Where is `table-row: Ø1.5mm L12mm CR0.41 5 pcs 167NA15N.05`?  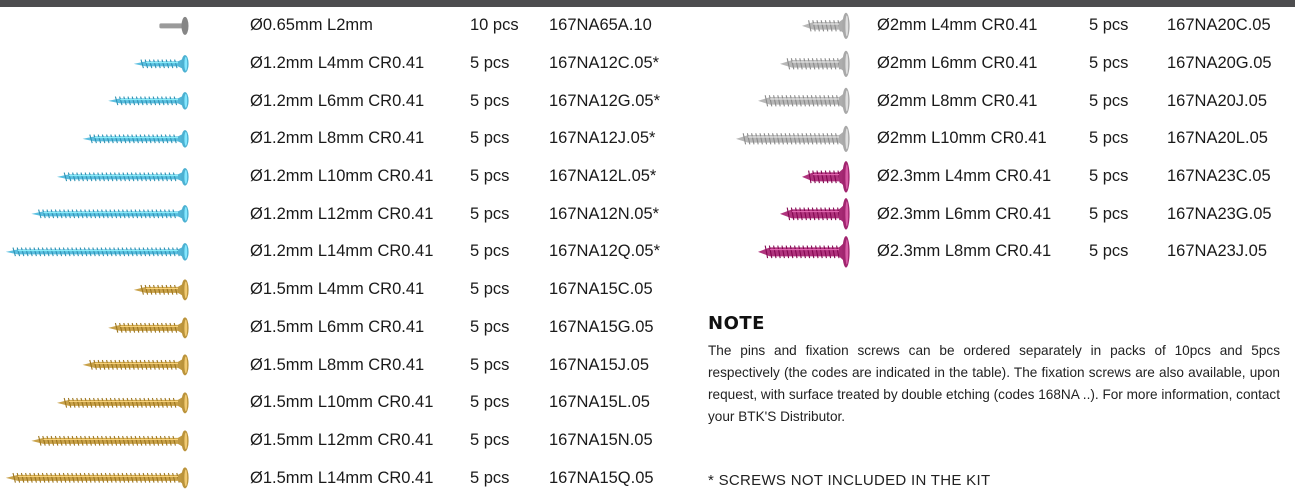
table-row: Ø1.5mm L12mm CR0.41 5 pcs 167NA15N.05 is located at coordinates (345, 441).